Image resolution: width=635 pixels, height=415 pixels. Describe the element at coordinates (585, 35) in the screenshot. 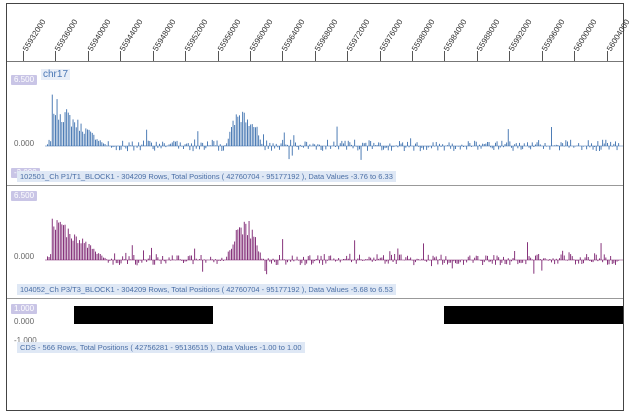

I see `ruler-tick-label: 56000000` at that location.